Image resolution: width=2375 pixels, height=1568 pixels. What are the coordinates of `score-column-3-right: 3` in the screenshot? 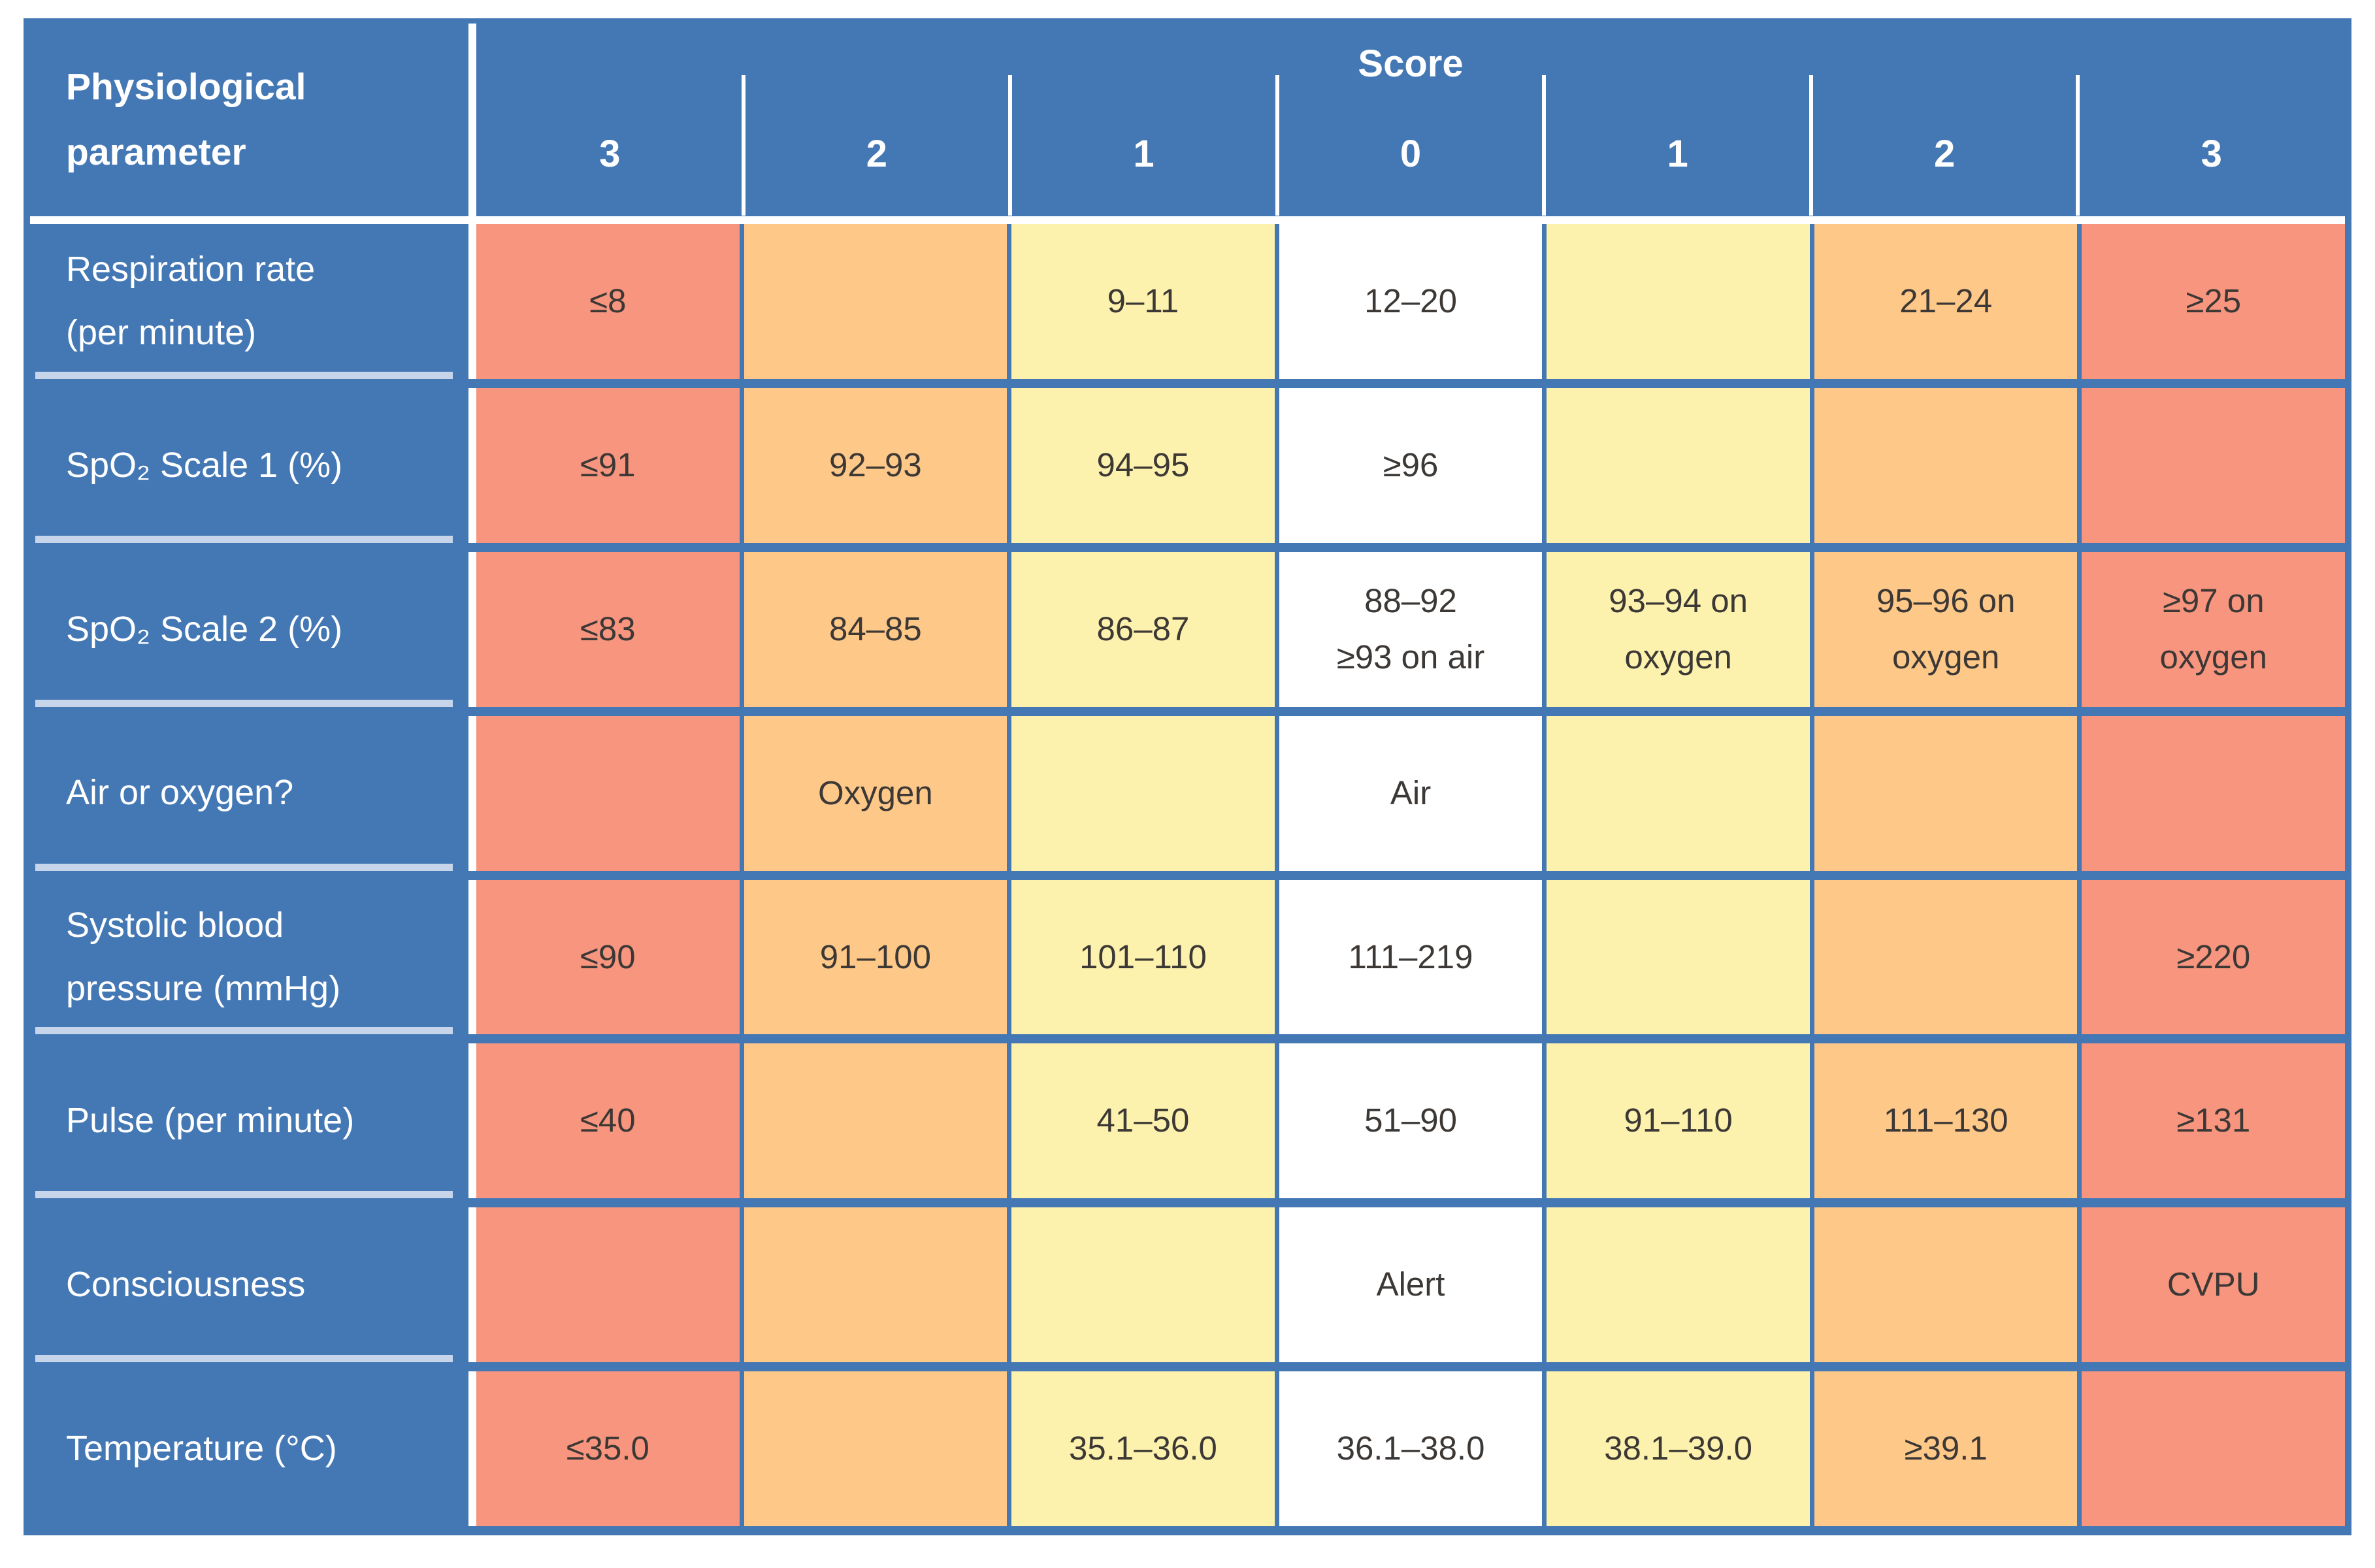 It's located at (2210, 145).